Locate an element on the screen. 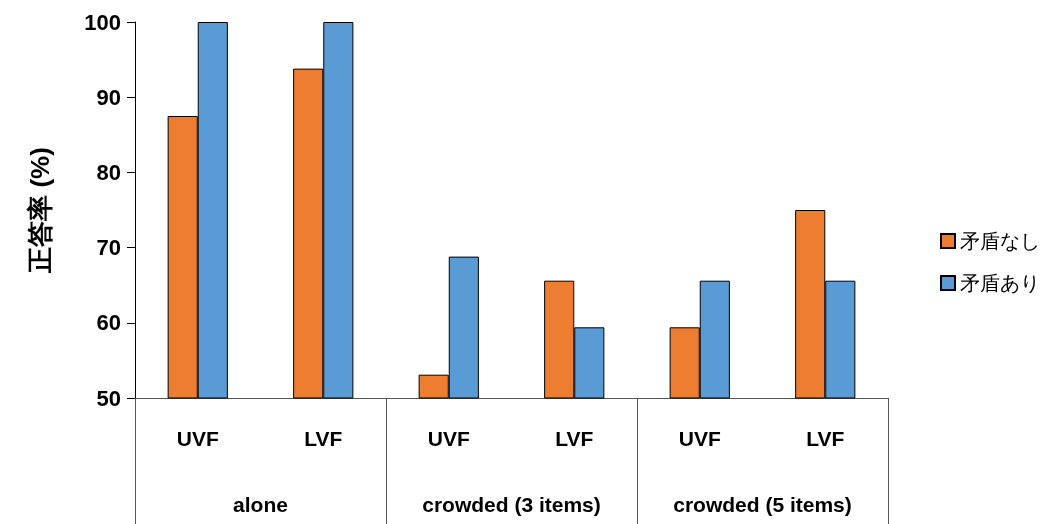  y-axis-title: 正答率 (%) is located at coordinates (40, 210).